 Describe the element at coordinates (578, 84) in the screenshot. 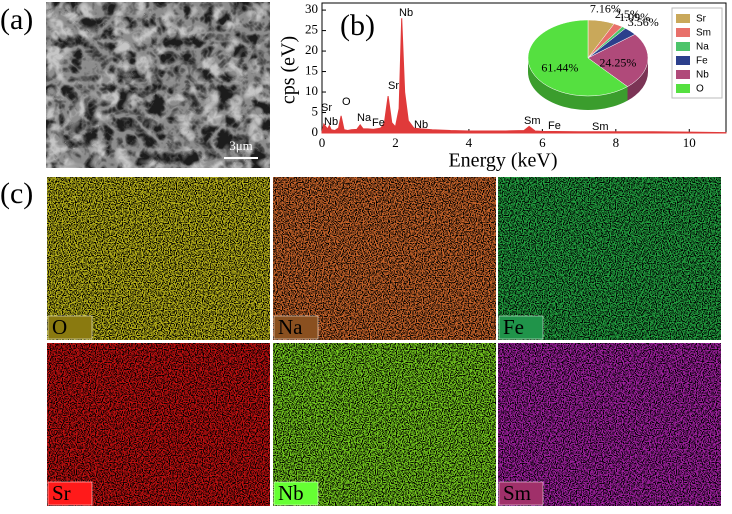

I see `pie-side` at that location.